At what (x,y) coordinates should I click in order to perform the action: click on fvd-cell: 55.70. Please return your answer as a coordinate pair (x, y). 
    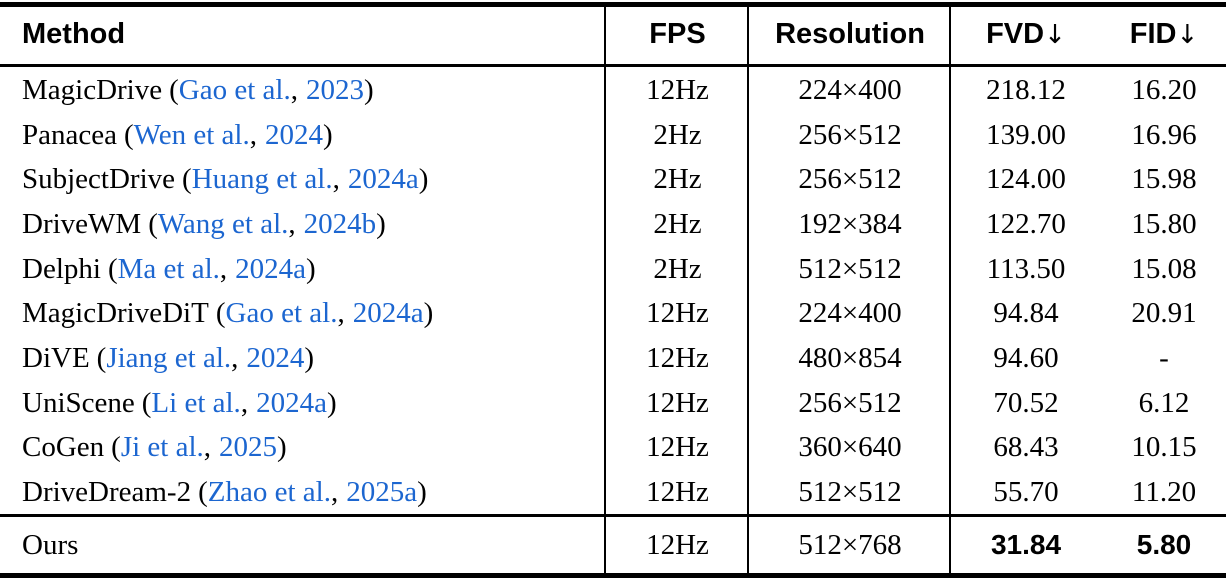
    Looking at the image, I should click on (1026, 492).